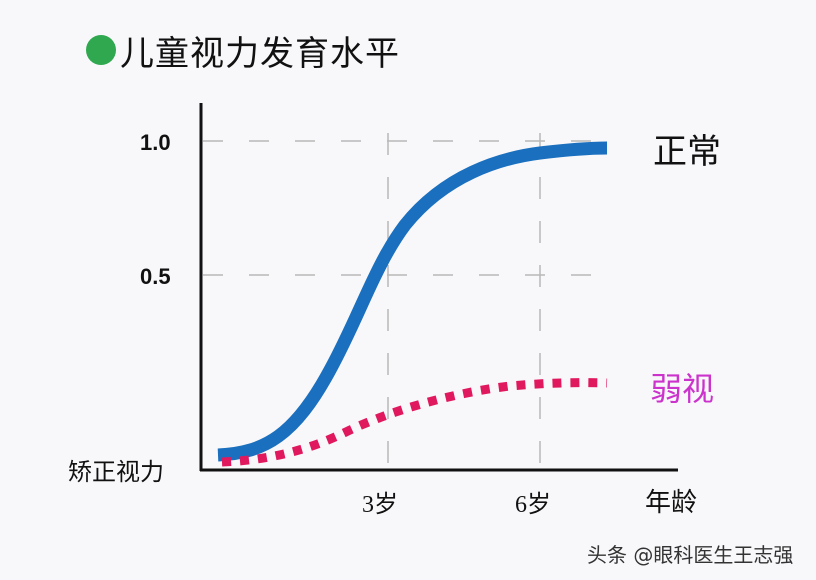  I want to click on watermark: 头条 @眼科医生王志强, so click(690, 555).